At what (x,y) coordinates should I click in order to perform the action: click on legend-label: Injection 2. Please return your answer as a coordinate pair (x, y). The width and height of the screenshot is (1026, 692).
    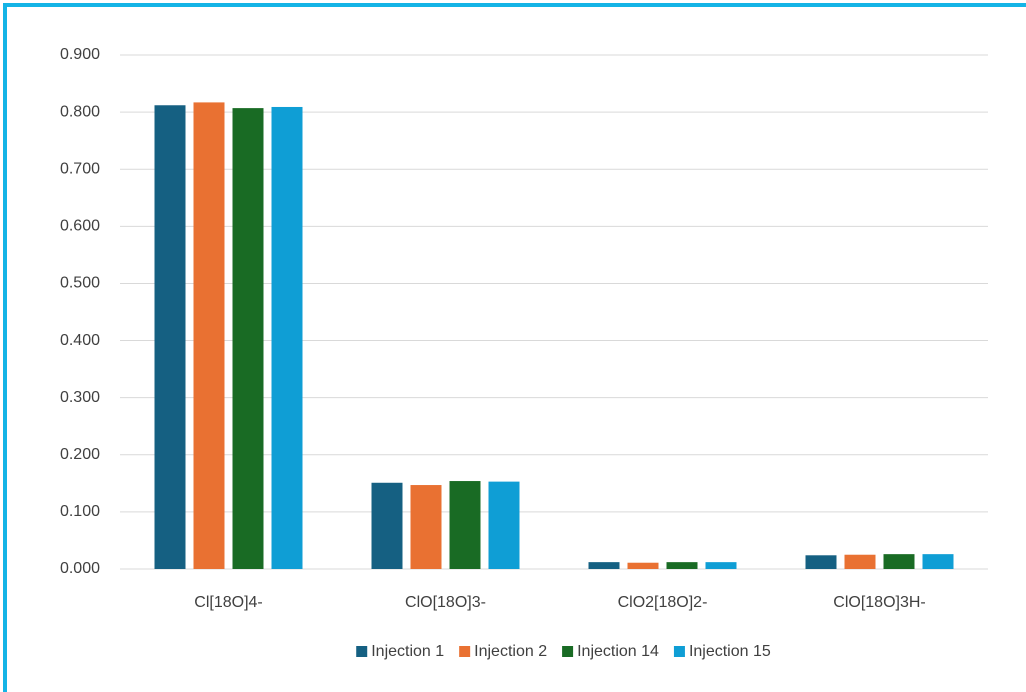
    Looking at the image, I should click on (510, 651).